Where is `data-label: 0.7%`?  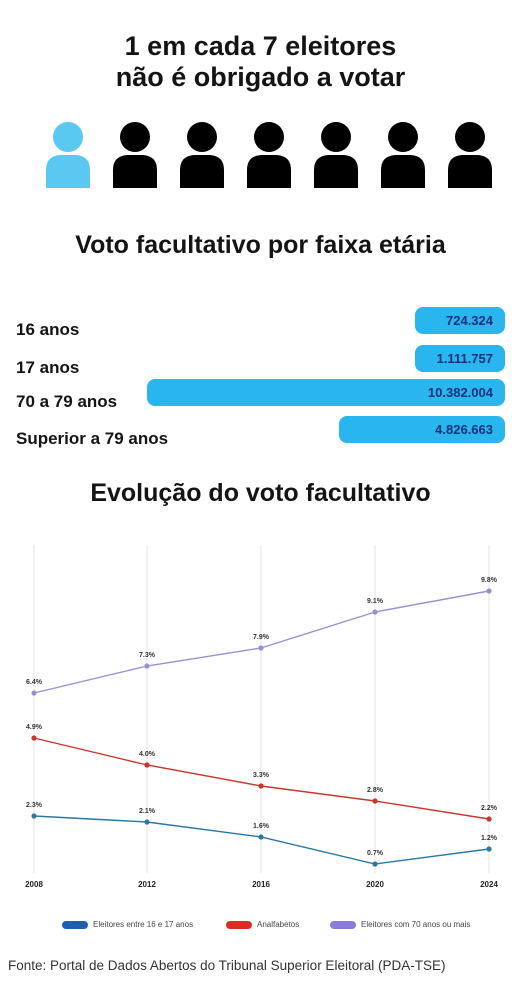 data-label: 0.7% is located at coordinates (375, 853).